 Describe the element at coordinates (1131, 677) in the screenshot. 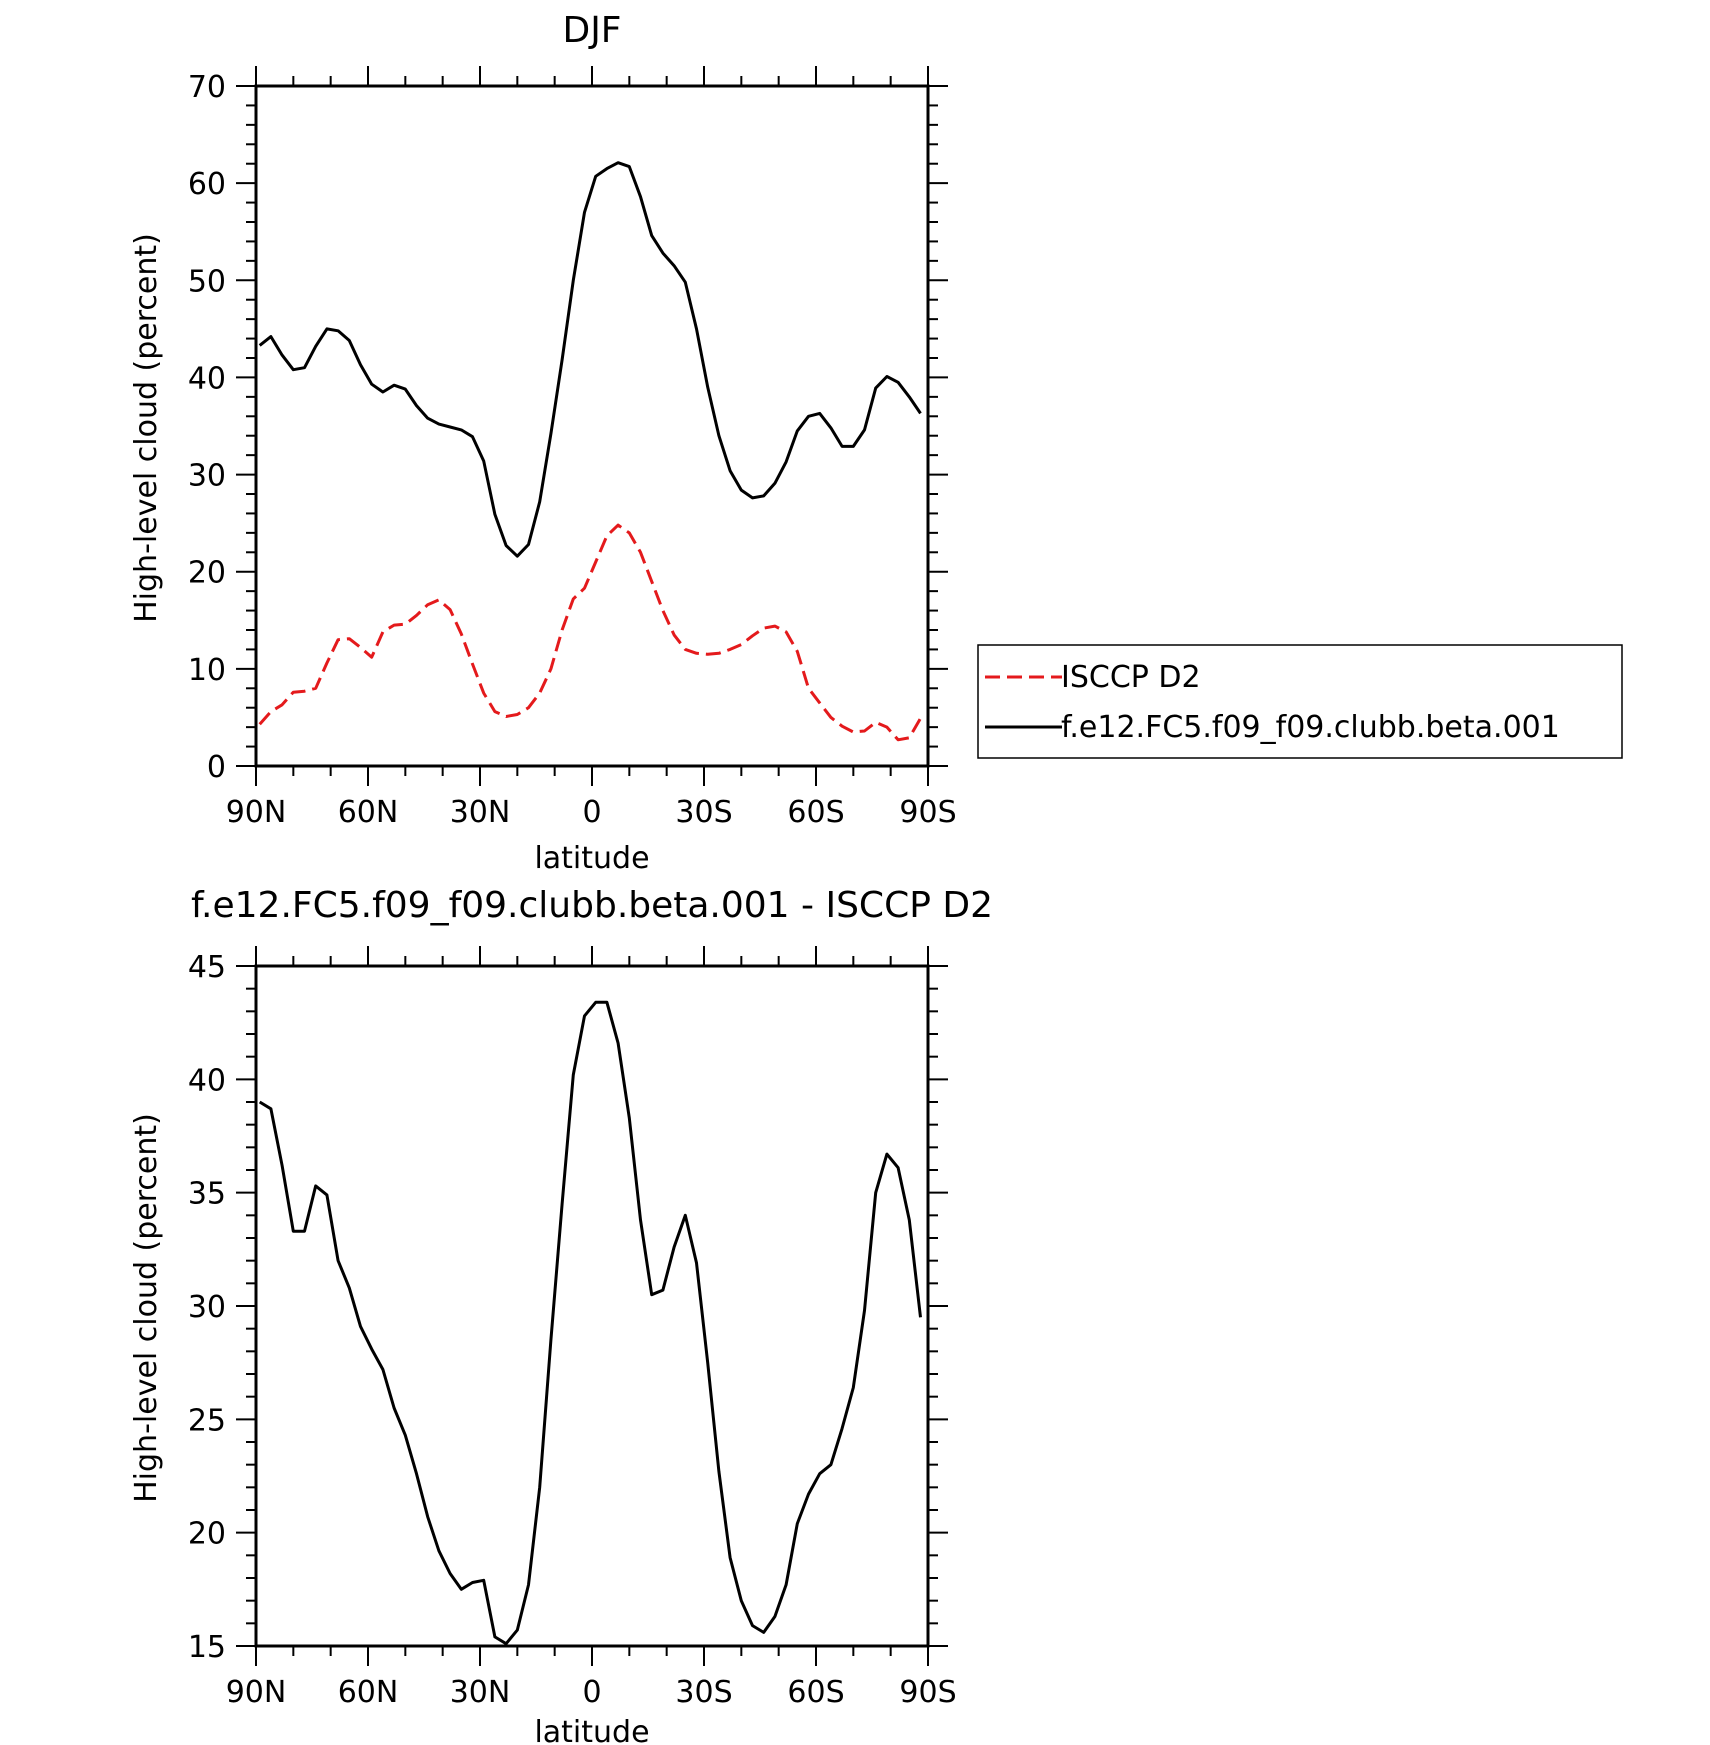

I see `legend-label-isccp: ISCCP D2` at that location.